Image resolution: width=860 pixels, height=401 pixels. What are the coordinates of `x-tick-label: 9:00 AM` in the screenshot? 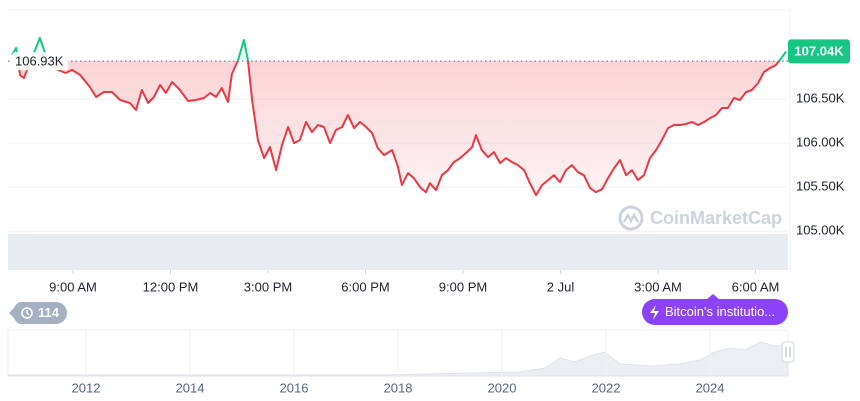 It's located at (73, 286).